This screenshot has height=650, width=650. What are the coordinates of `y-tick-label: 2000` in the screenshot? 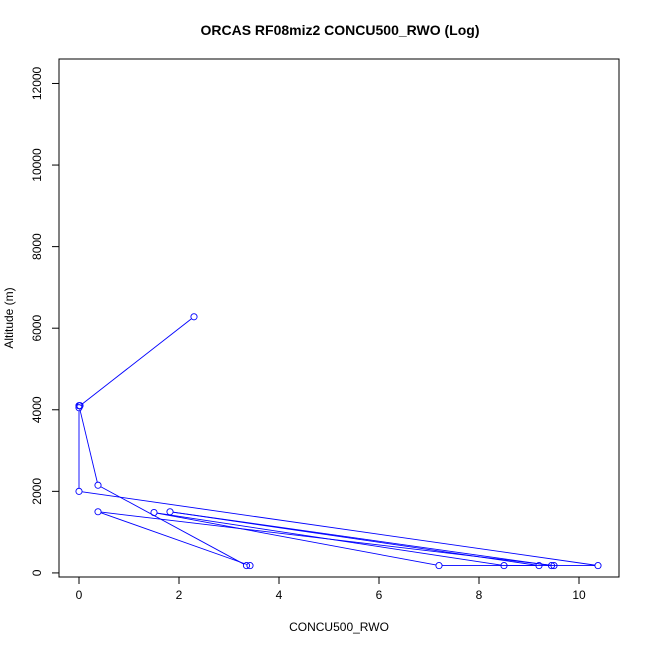 It's located at (37, 491).